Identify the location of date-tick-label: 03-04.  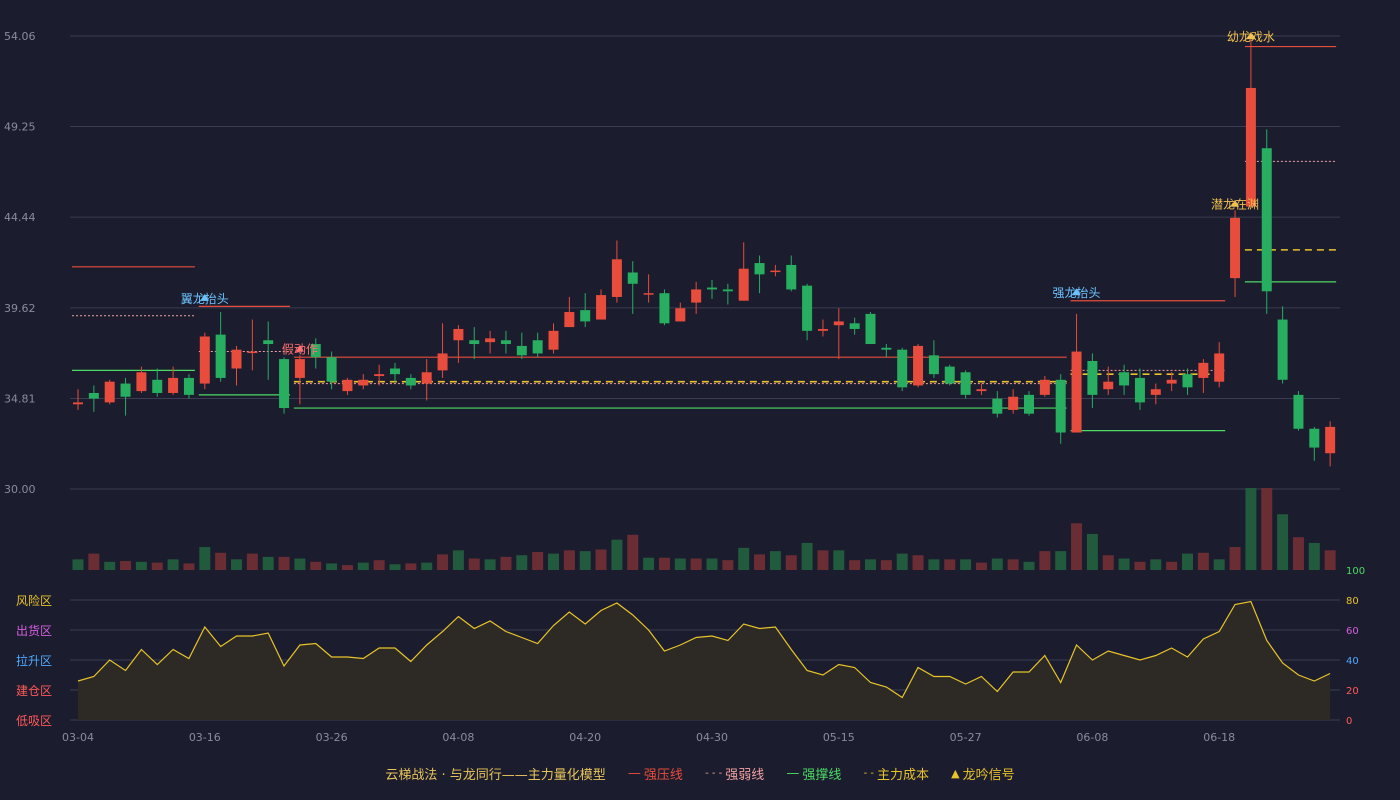
(78, 737).